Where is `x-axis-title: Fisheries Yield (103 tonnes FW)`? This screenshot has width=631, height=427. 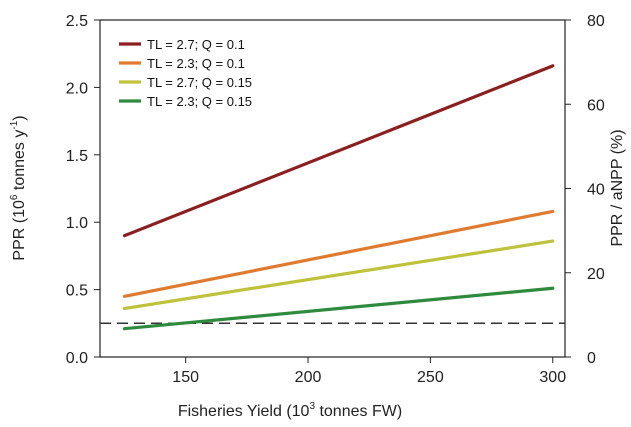
x-axis-title: Fisheries Yield (103 tonnes FW) is located at coordinates (290, 410).